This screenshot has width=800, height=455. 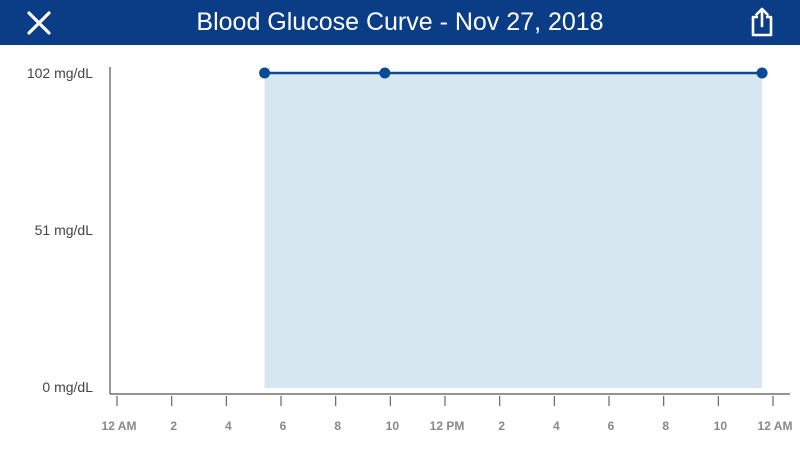 I want to click on share-button, so click(x=762, y=22).